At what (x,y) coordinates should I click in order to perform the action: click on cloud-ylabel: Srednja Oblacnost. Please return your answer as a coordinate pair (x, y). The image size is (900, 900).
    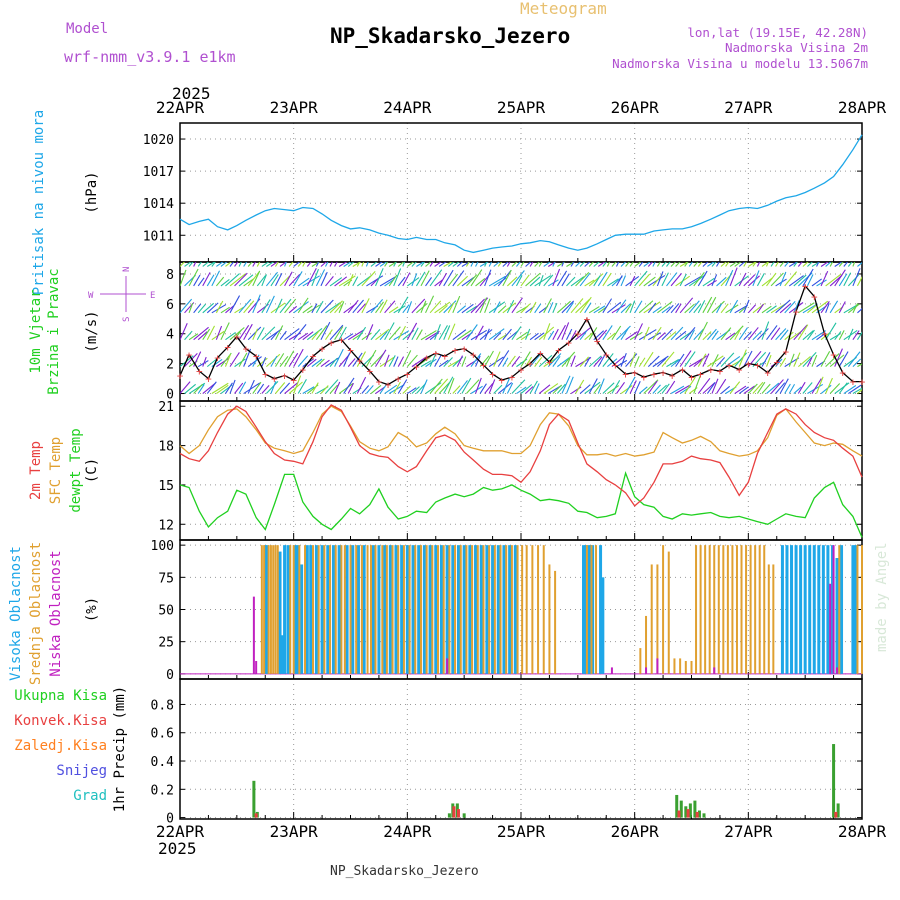
    Looking at the image, I should click on (36, 613).